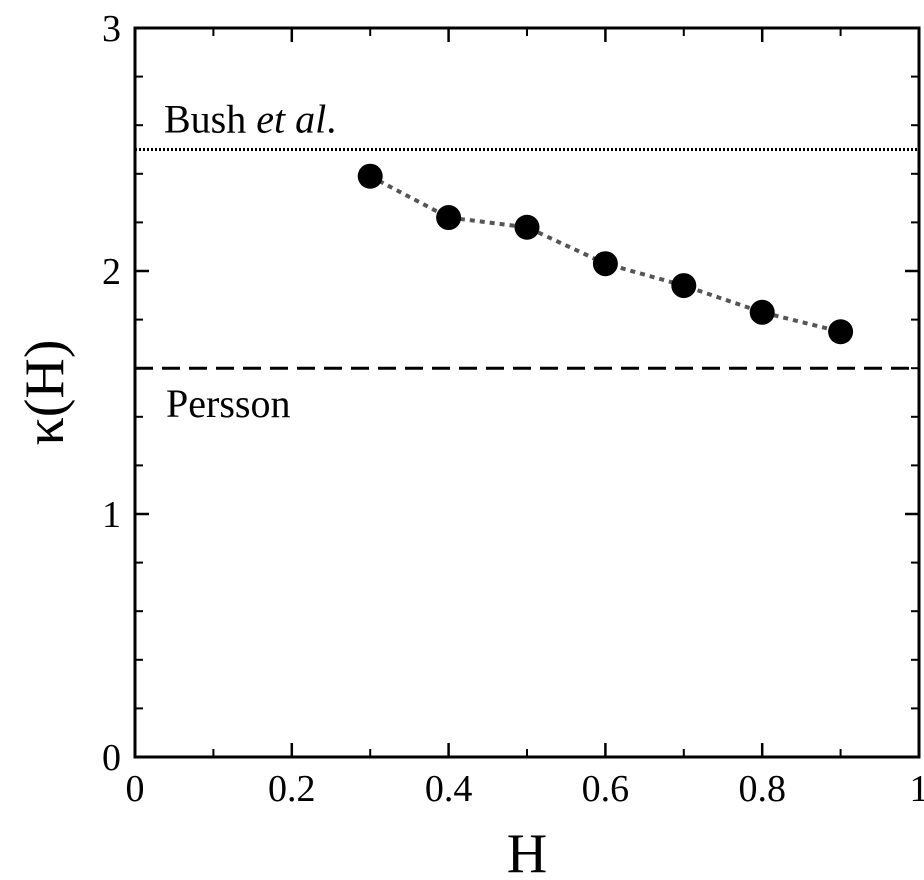 This screenshot has width=924, height=880. Describe the element at coordinates (111, 758) in the screenshot. I see `y-tick-label-0: 0` at that location.